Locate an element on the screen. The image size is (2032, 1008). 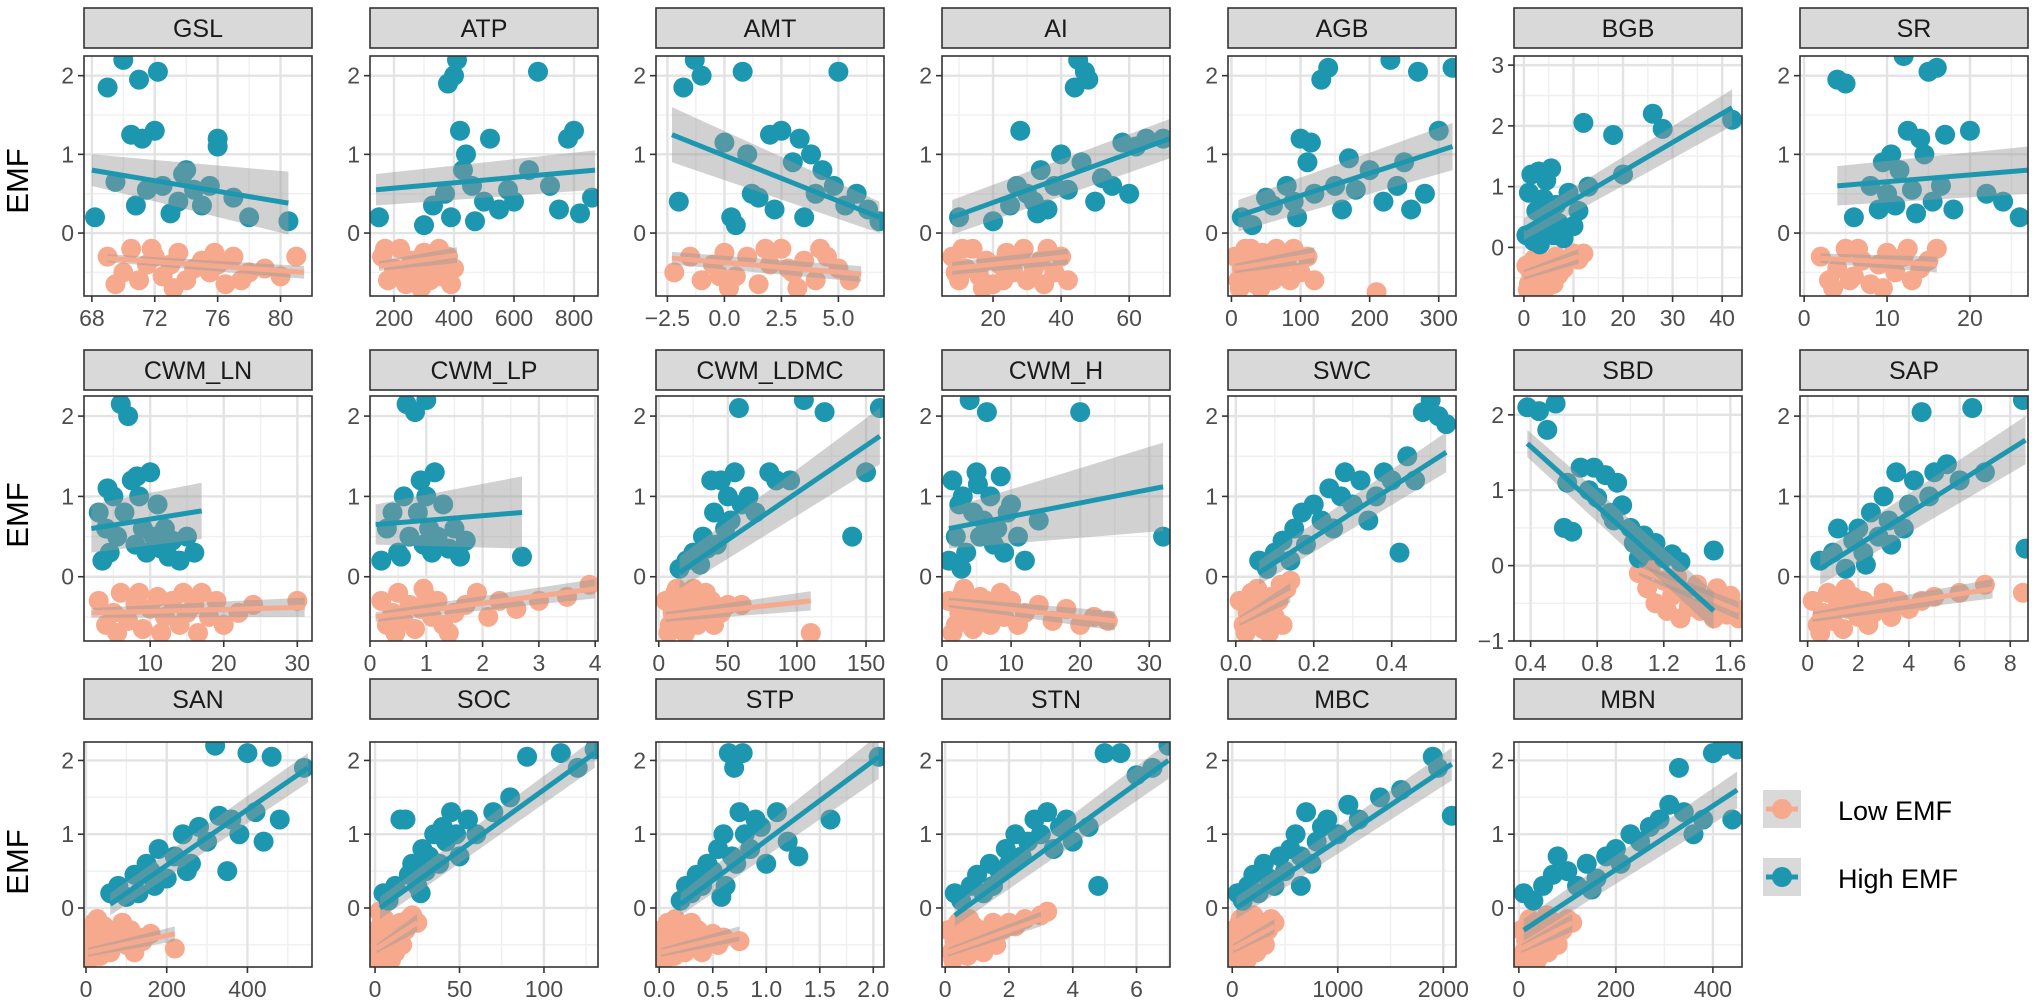
x-tick-label: 100 is located at coordinates (544, 989).